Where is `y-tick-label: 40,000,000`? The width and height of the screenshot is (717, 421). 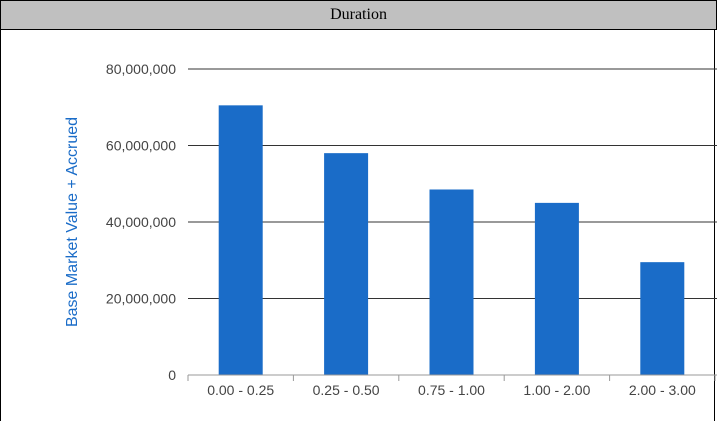
y-tick-label: 40,000,000 is located at coordinates (141, 222).